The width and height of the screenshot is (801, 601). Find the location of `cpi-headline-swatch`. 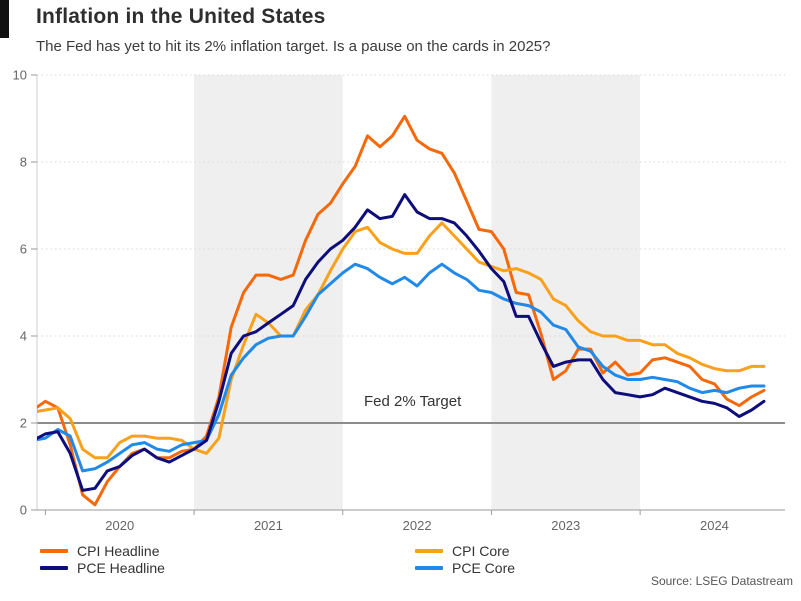

cpi-headline-swatch is located at coordinates (54, 550).